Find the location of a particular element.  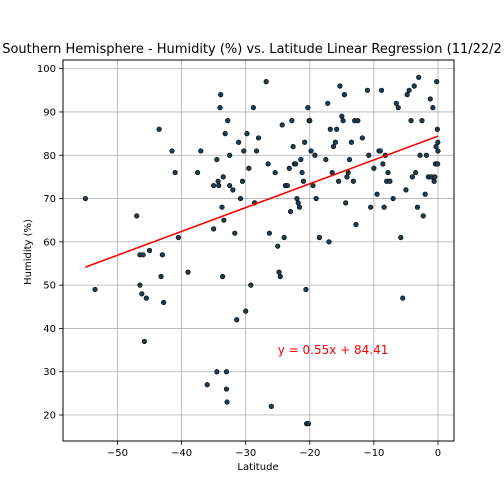

y-tick-label: 80 is located at coordinates (49, 156).